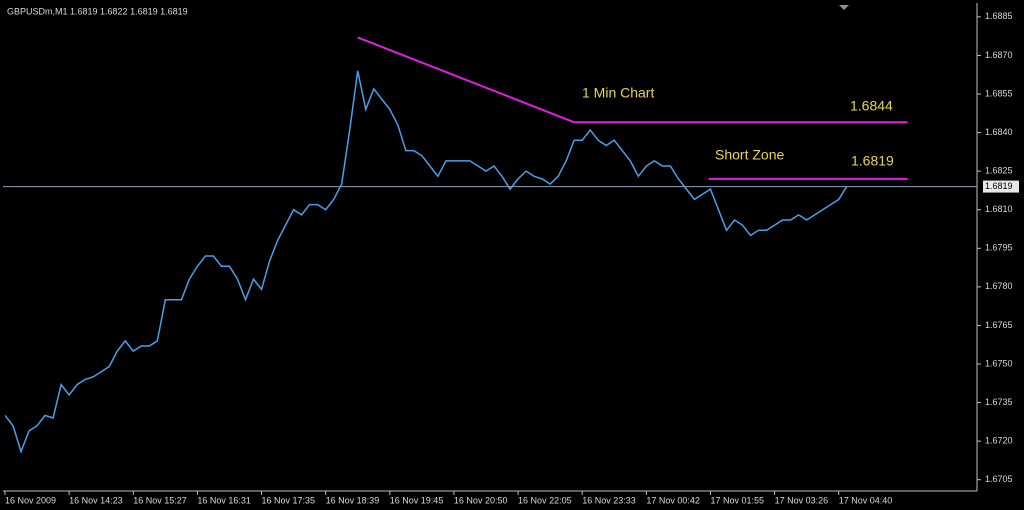 Image resolution: width=1024 pixels, height=510 pixels. Describe the element at coordinates (999, 248) in the screenshot. I see `y-tick-label: 1.6795` at that location.